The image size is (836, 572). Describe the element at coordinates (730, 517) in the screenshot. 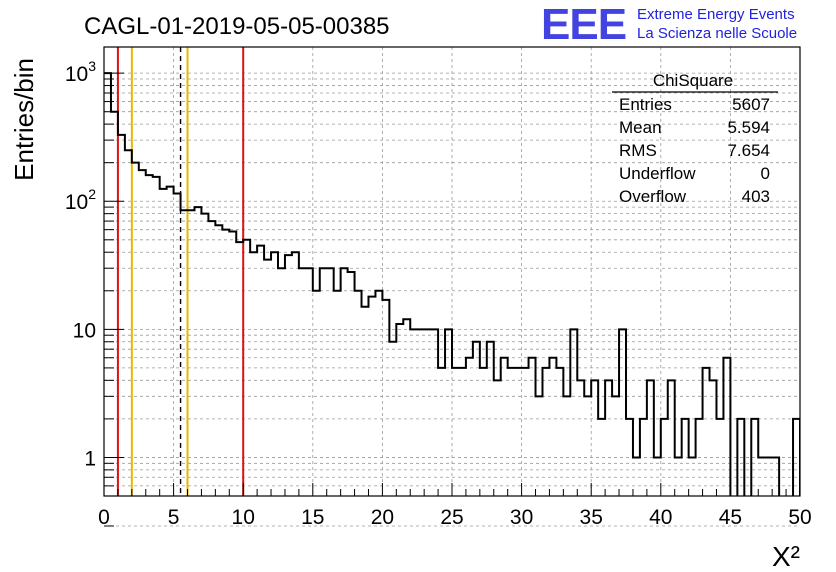

I see `x-tick-label: 45` at that location.